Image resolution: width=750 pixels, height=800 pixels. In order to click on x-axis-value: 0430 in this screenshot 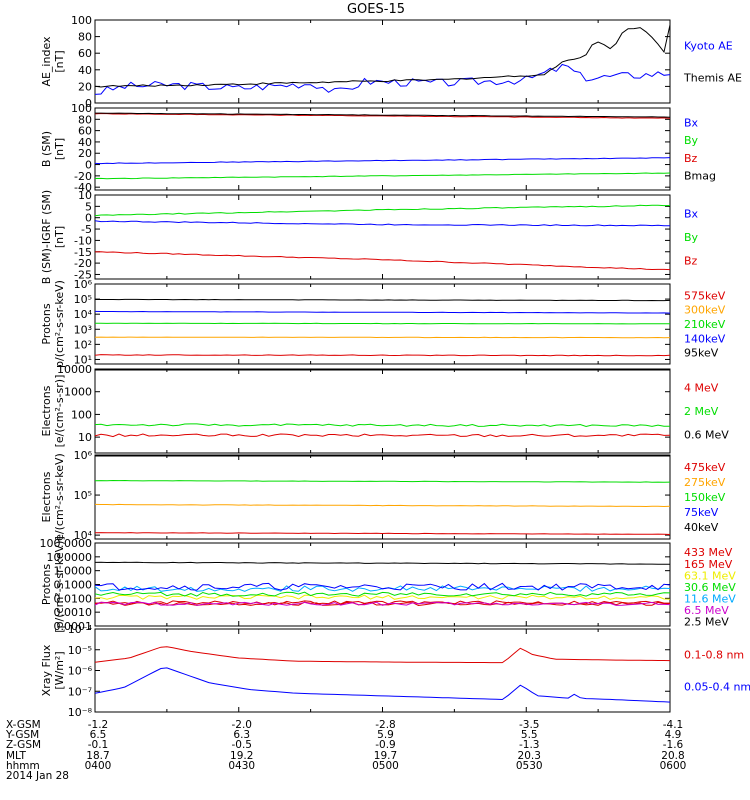, I will do `click(241, 766)`.